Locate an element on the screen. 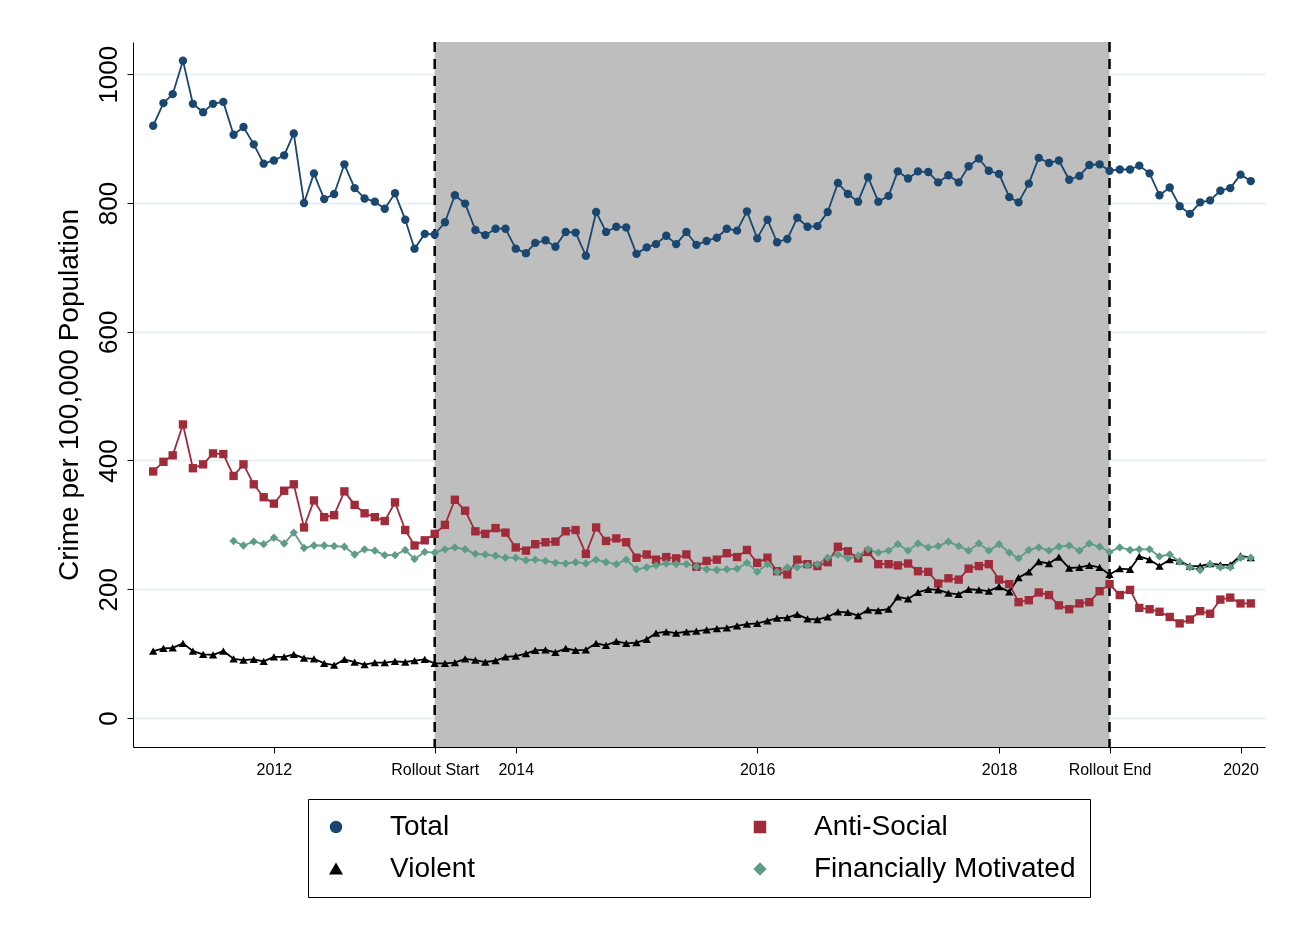 The height and width of the screenshot is (942, 1297). y-axis-title: Crime per 100,000 Population is located at coordinates (68, 395).